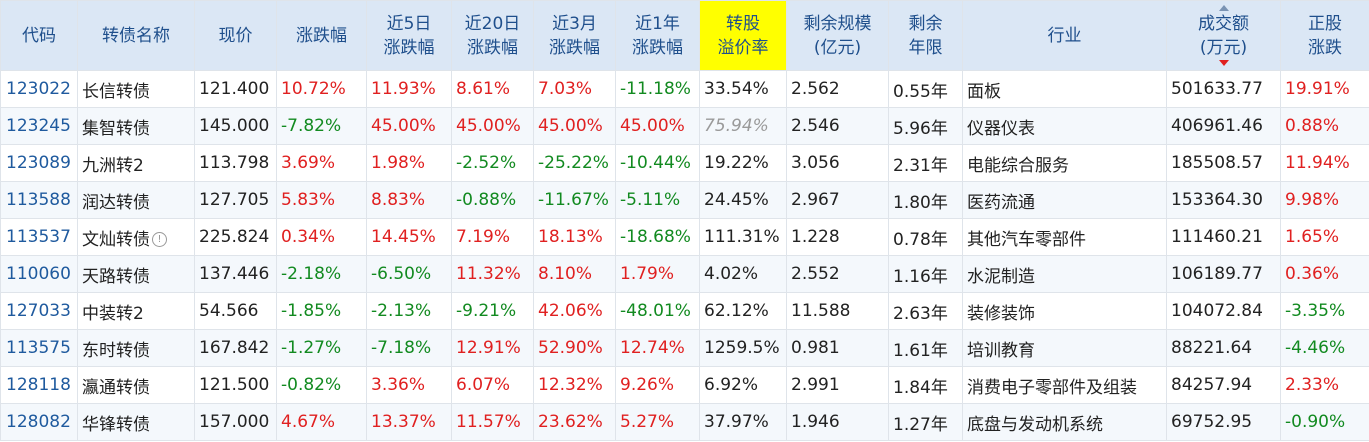 Image resolution: width=1369 pixels, height=442 pixels. What do you see at coordinates (1317, 163) in the screenshot?
I see `cell-stock-change-text: 11.94%` at bounding box center [1317, 163].